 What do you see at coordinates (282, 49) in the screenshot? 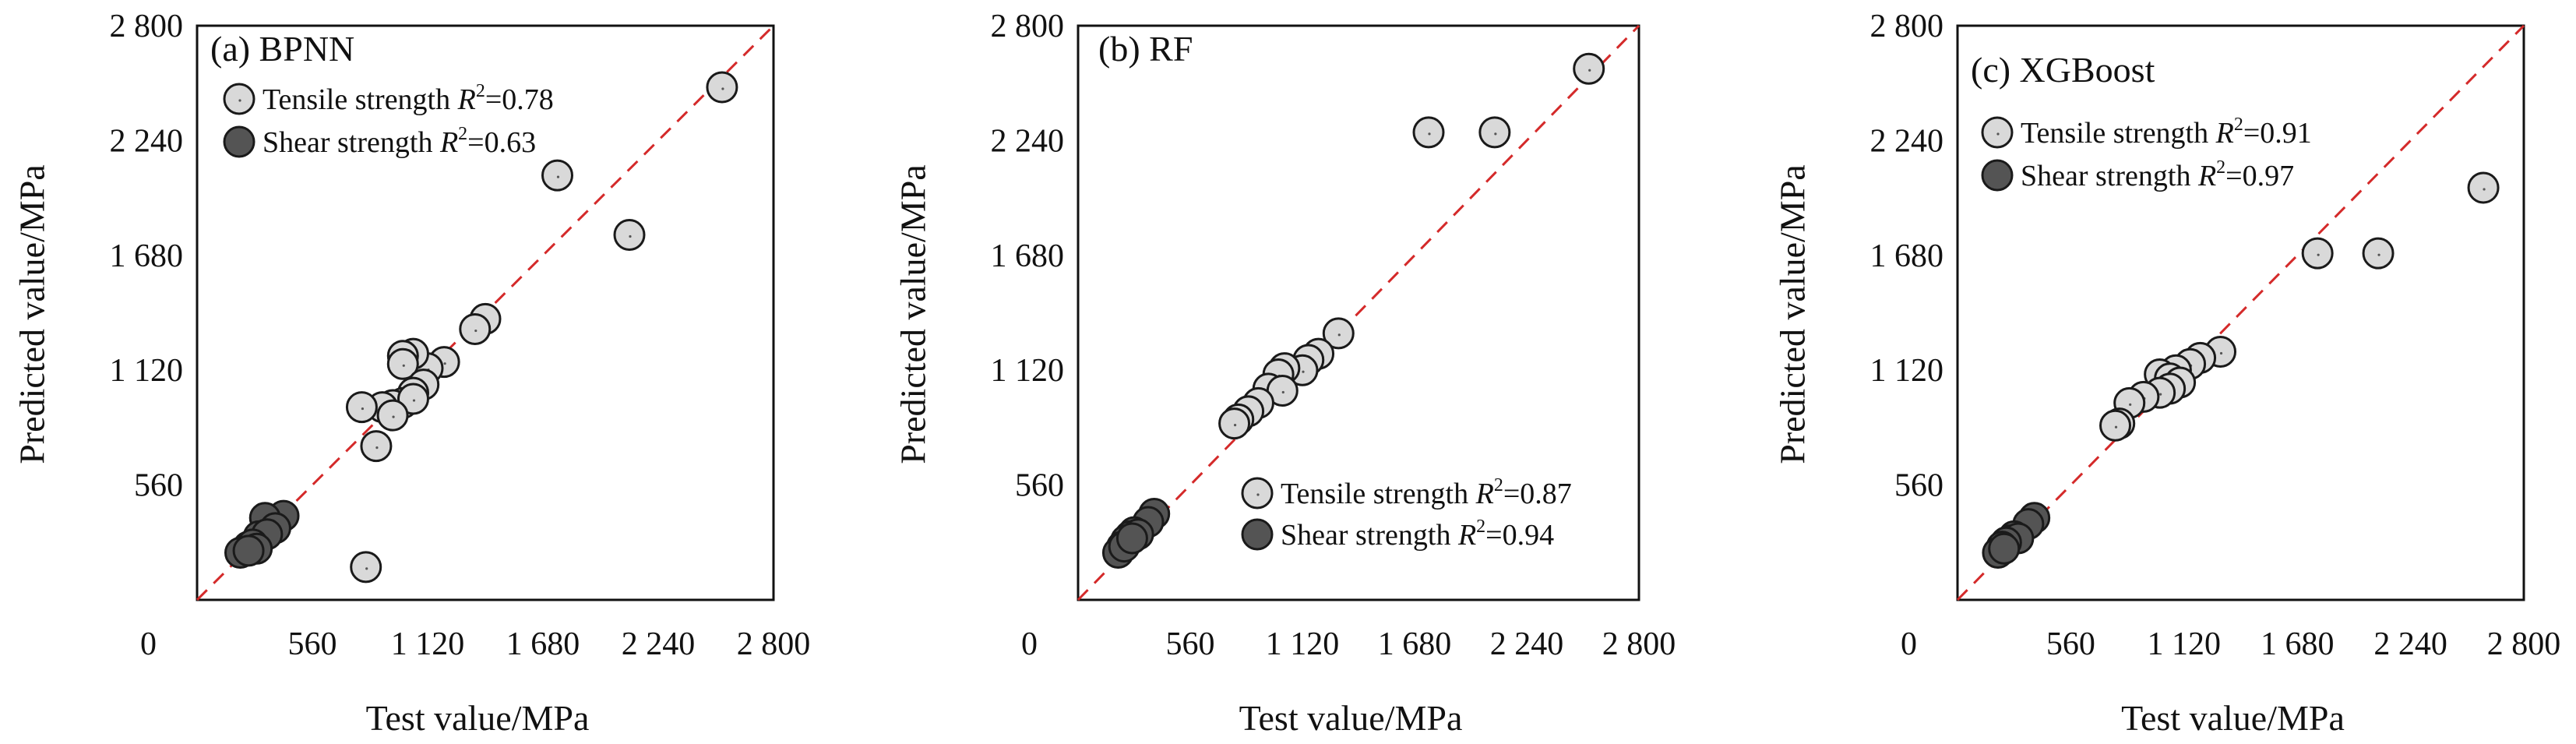
I see `chart-title: (a) BPNN` at bounding box center [282, 49].